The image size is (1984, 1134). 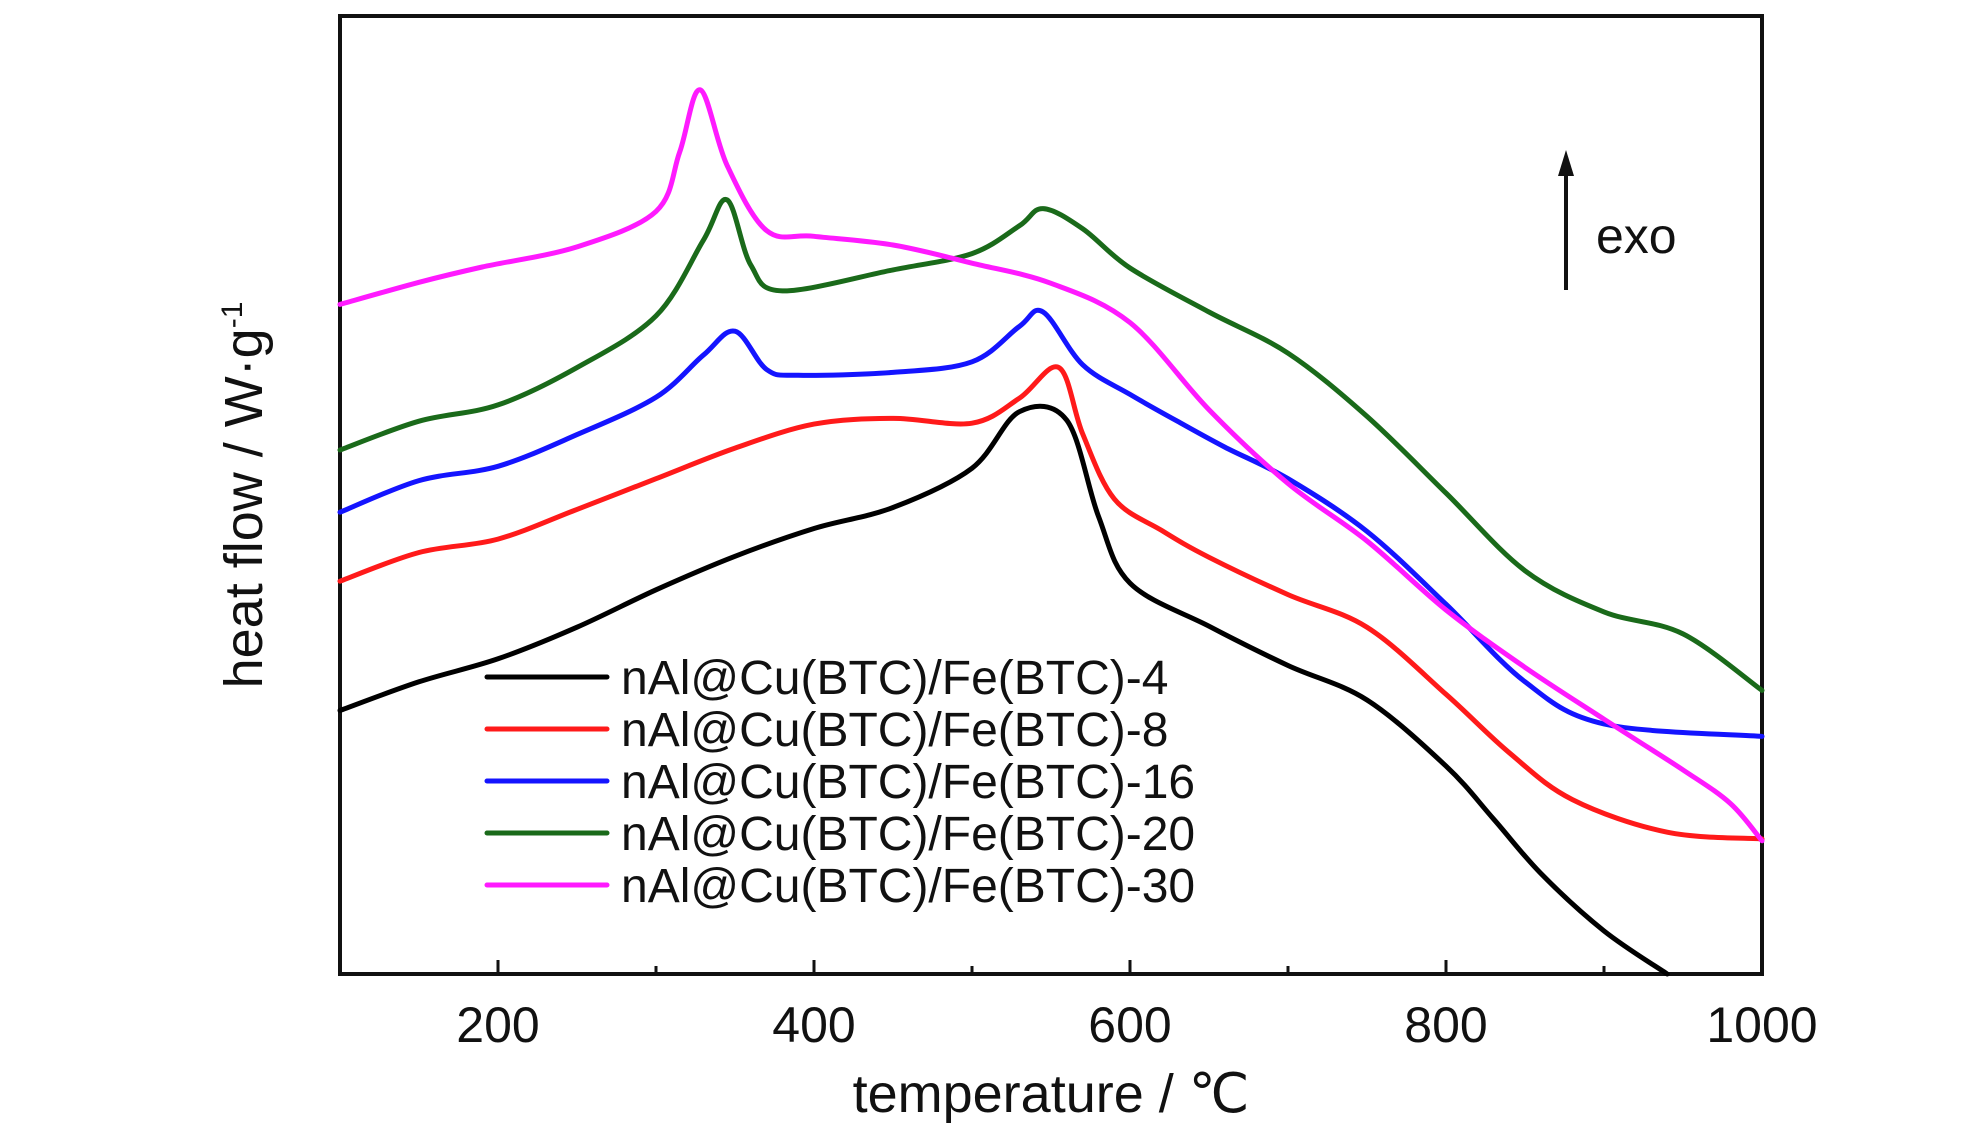 I want to click on y-axis-title: heat flow / W·g-1, so click(x=244, y=495).